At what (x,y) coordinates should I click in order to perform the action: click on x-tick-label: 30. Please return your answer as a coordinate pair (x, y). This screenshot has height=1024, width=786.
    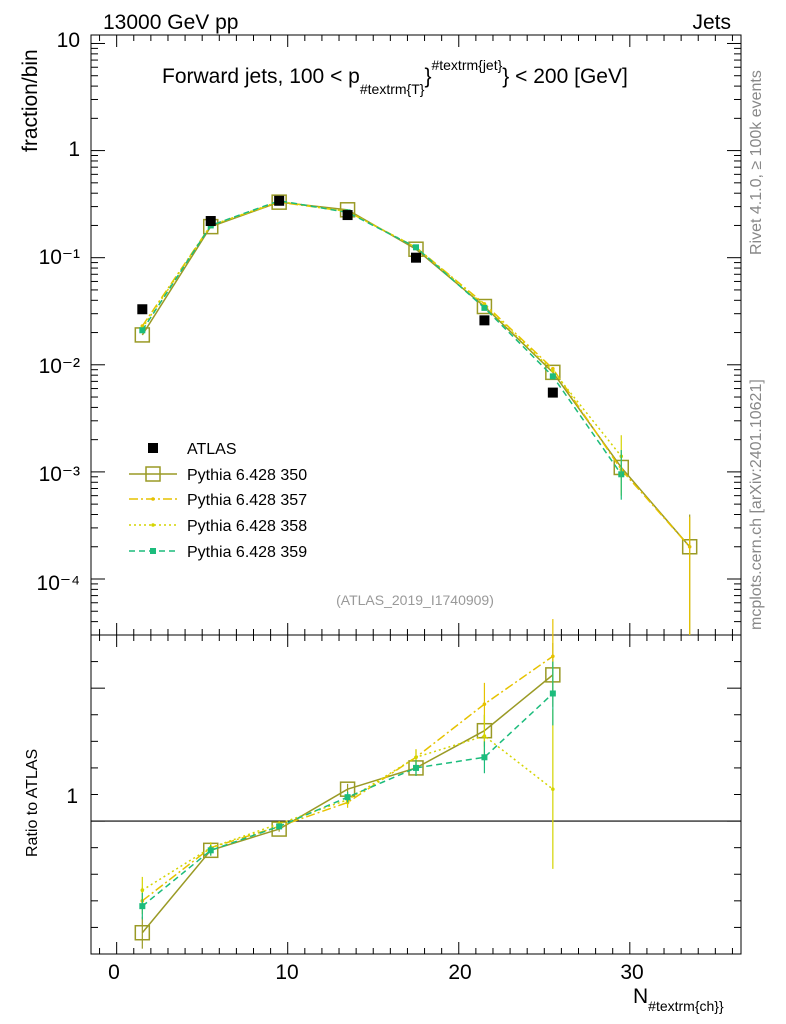
    Looking at the image, I should click on (631, 972).